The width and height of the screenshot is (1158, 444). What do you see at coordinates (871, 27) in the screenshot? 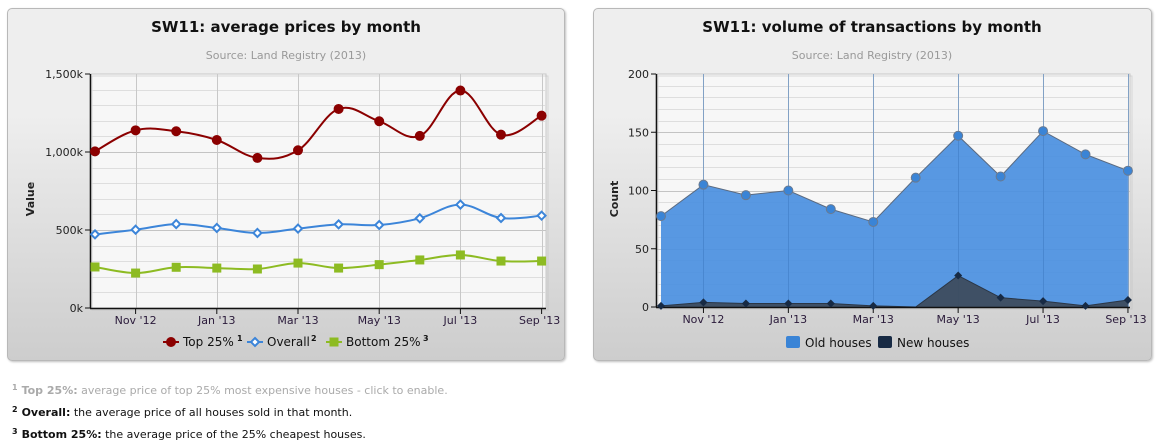
I see `chart-title: SW11: volume of transactions by month` at bounding box center [871, 27].